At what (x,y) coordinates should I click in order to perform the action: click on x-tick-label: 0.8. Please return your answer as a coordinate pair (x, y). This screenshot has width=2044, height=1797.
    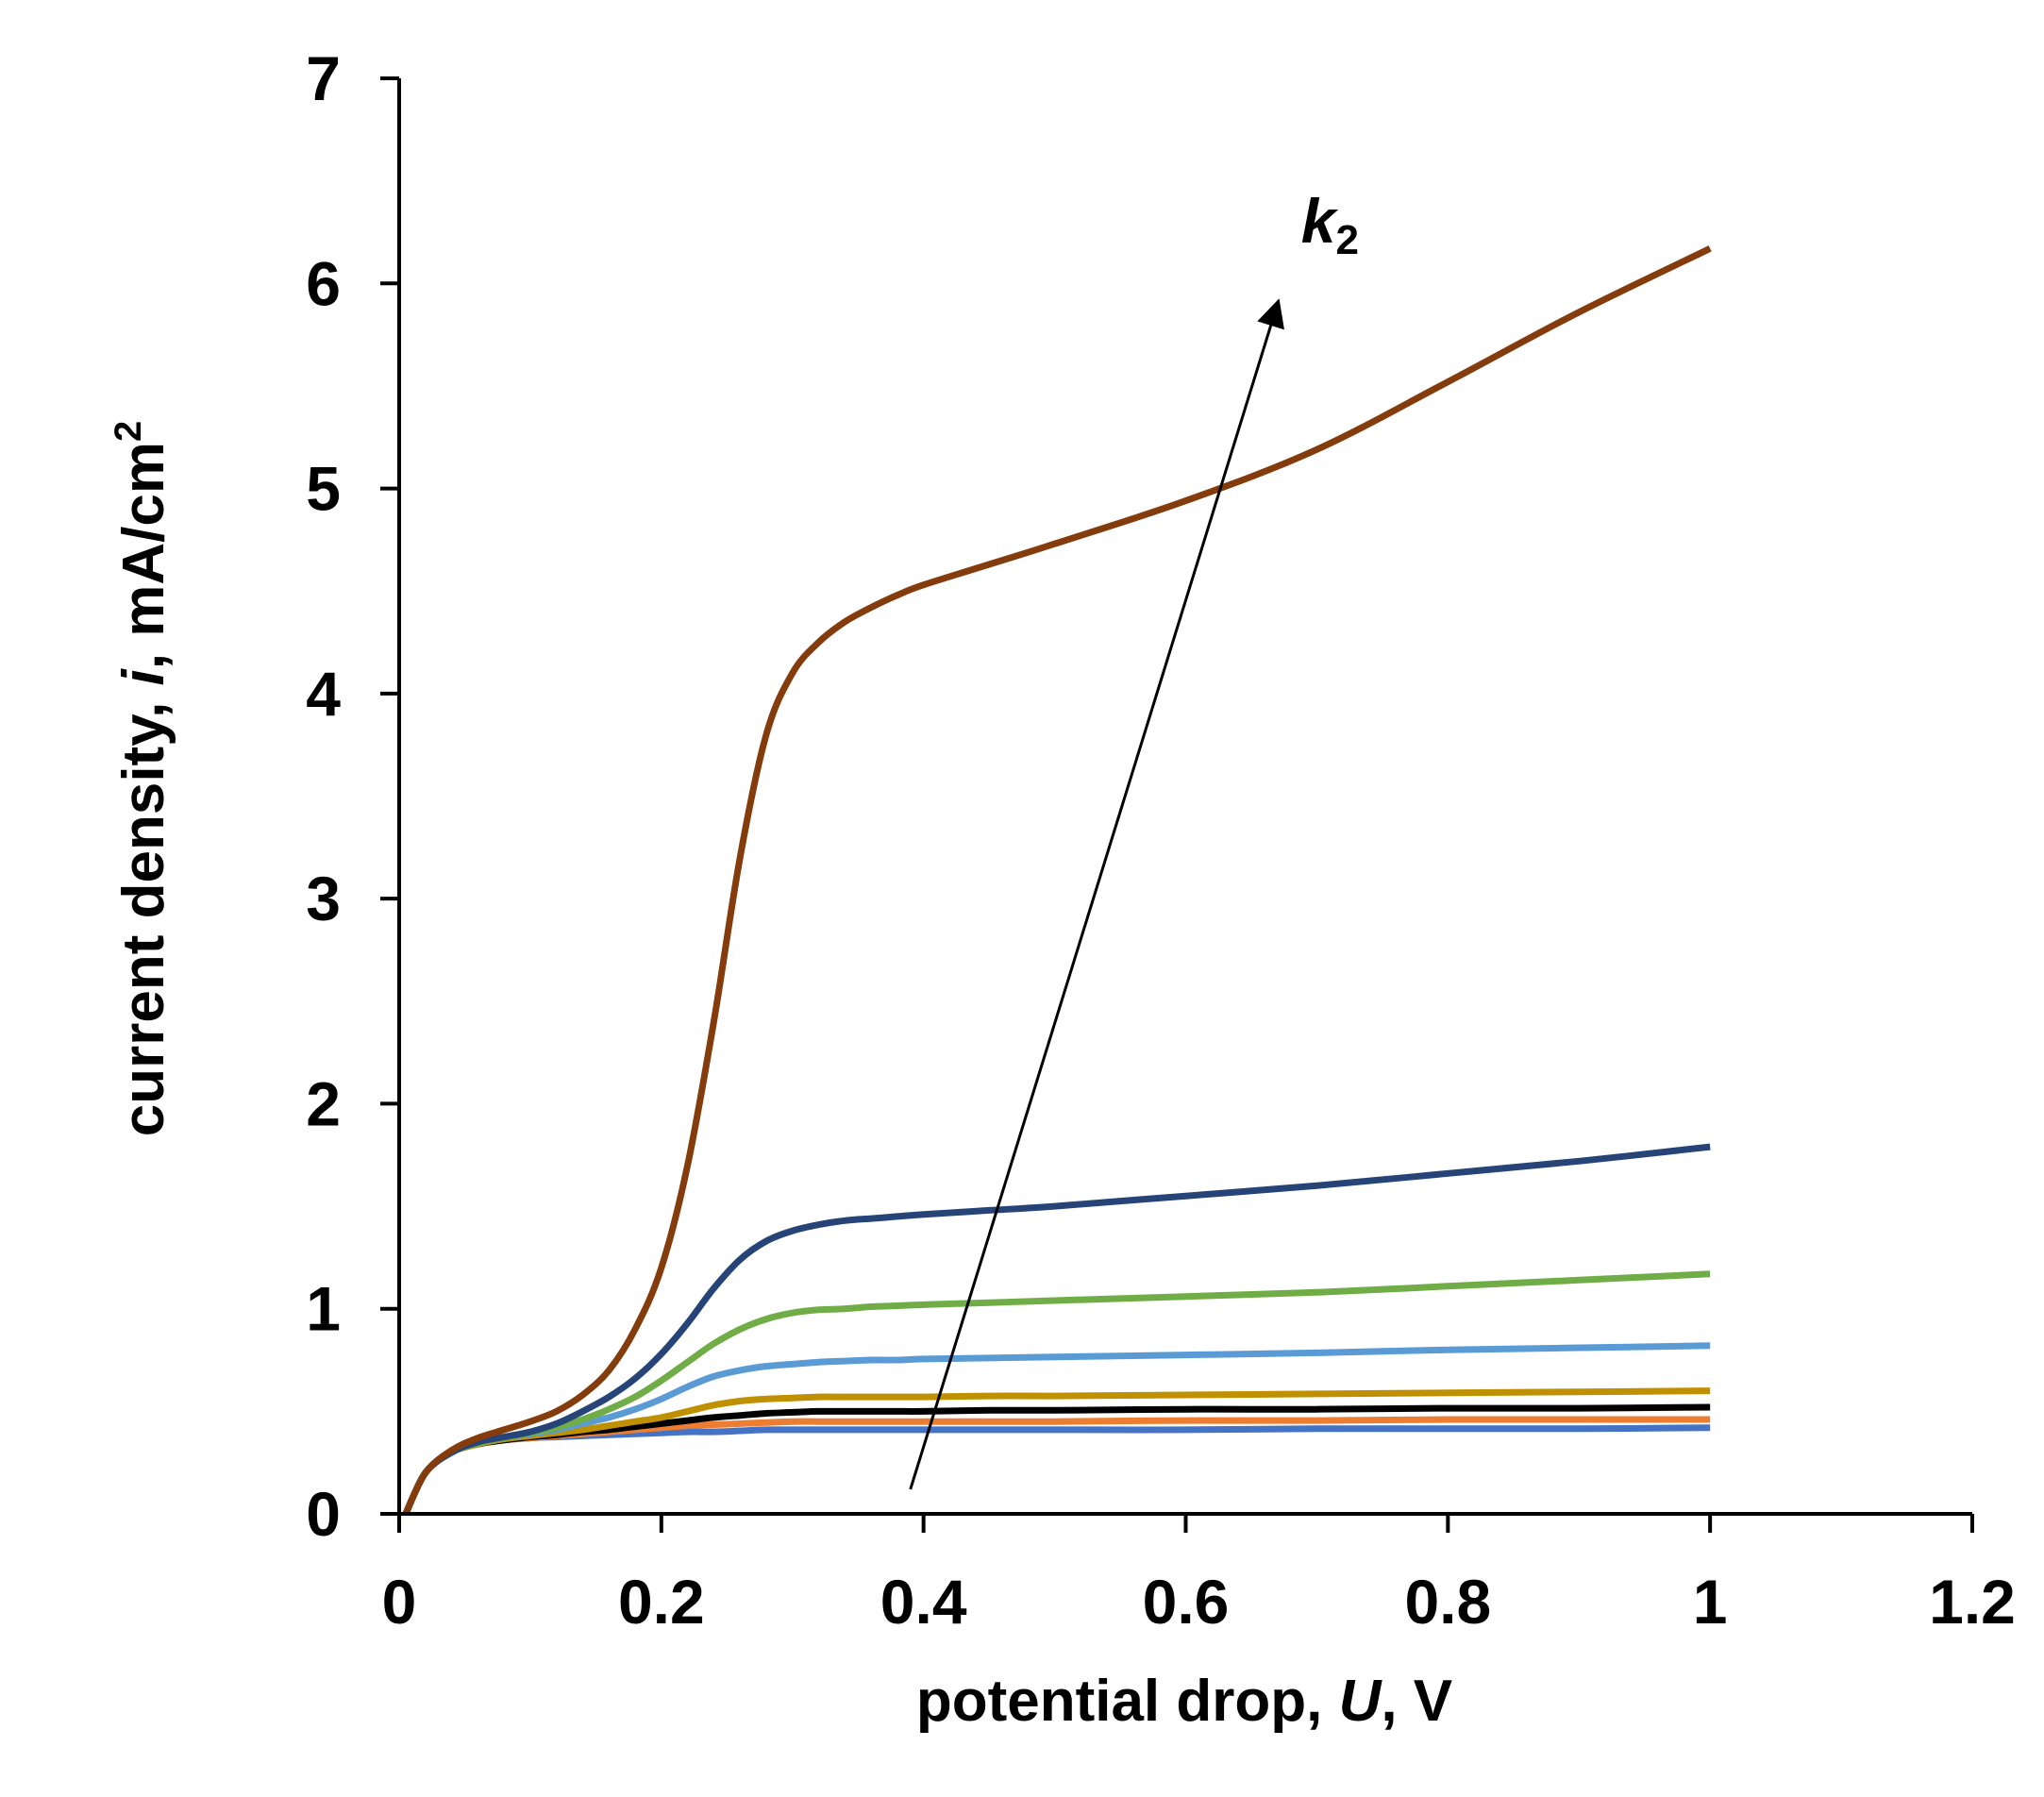
    Looking at the image, I should click on (1447, 1602).